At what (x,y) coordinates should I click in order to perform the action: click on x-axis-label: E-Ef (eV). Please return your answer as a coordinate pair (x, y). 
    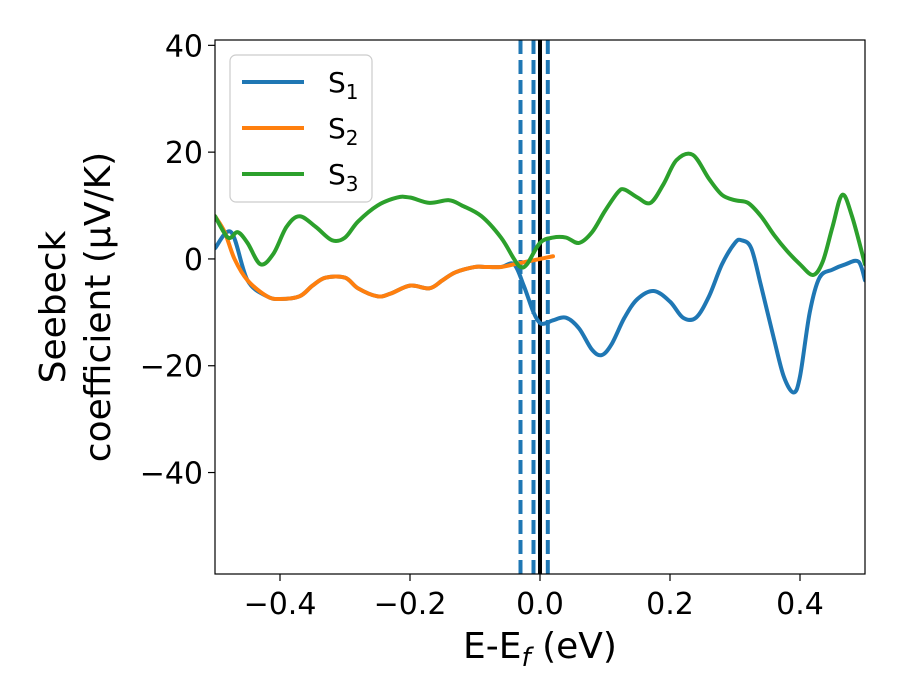
    Looking at the image, I should click on (540, 649).